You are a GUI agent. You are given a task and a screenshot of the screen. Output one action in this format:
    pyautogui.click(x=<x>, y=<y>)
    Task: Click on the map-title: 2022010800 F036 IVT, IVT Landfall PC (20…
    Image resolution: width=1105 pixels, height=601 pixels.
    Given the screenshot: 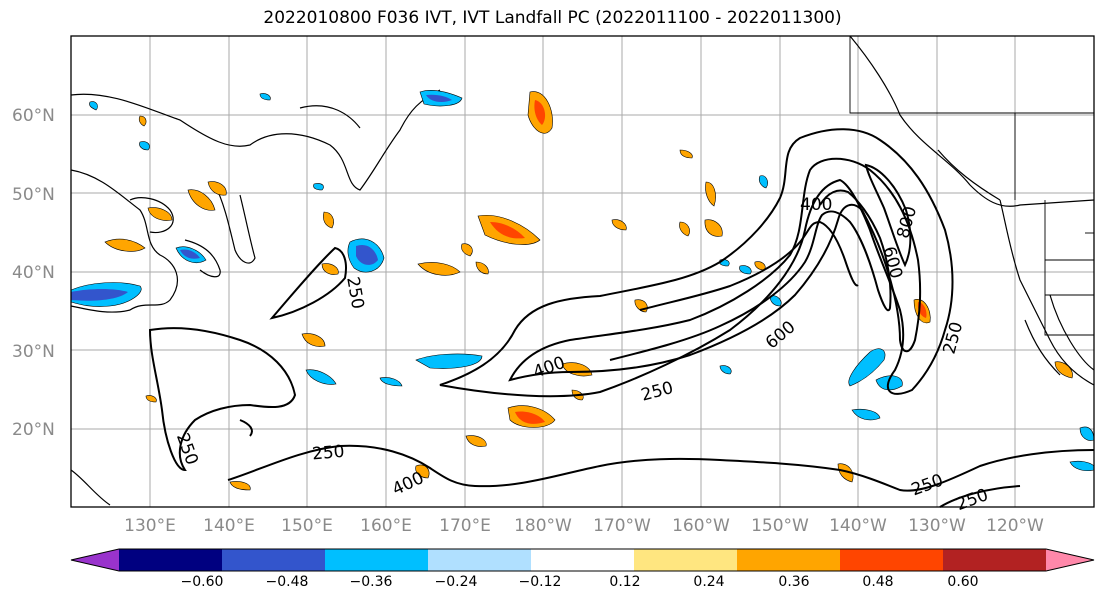 What is the action you would take?
    pyautogui.click(x=552, y=18)
    